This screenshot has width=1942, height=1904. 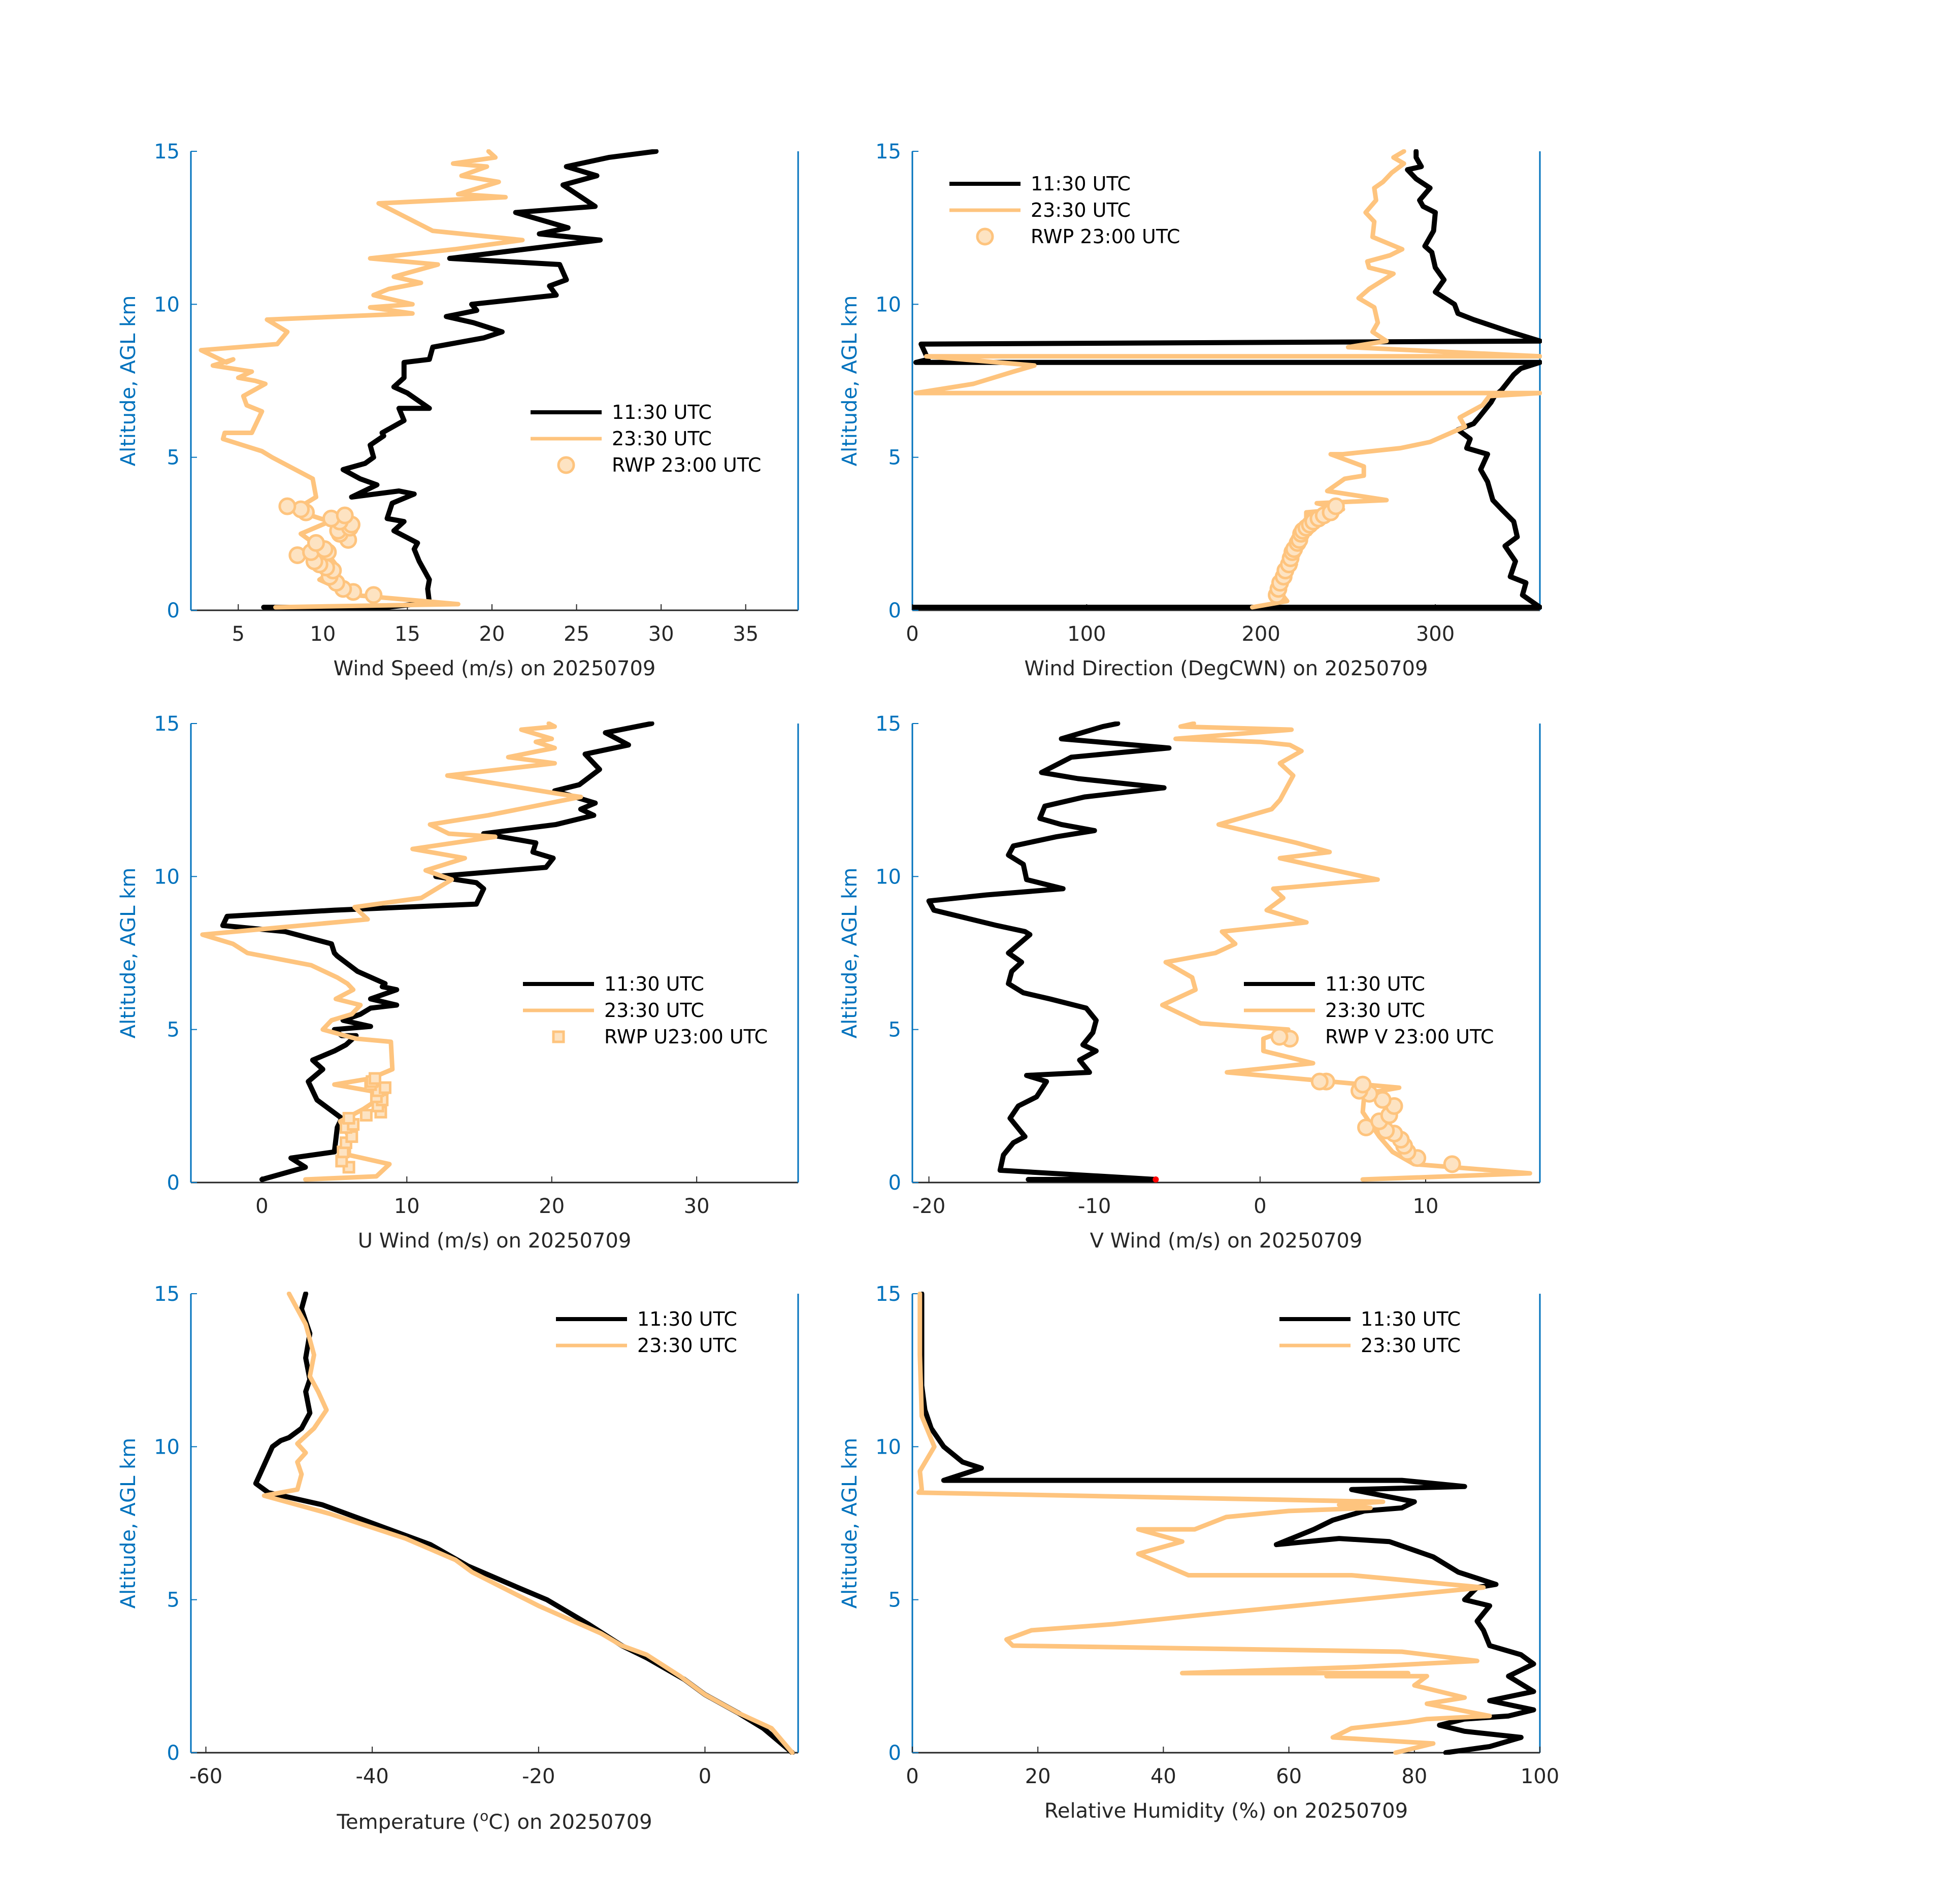 What do you see at coordinates (492, 634) in the screenshot?
I see `x-tick-label: 20` at bounding box center [492, 634].